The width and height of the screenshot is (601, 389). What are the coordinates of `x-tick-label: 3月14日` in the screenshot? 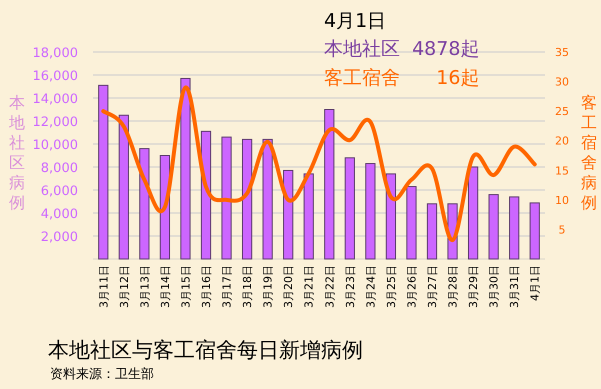 It's located at (165, 286).